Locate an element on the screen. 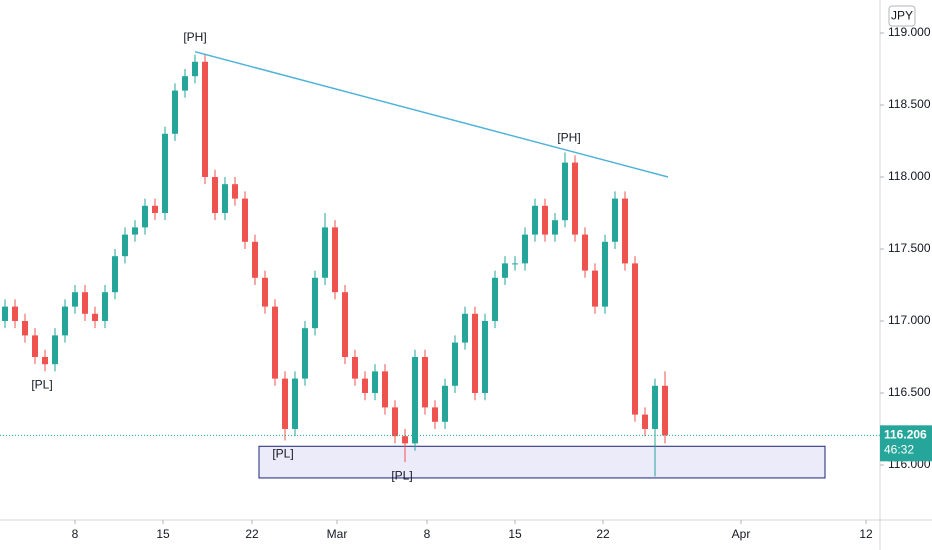  currency-box is located at coordinates (902, 16).